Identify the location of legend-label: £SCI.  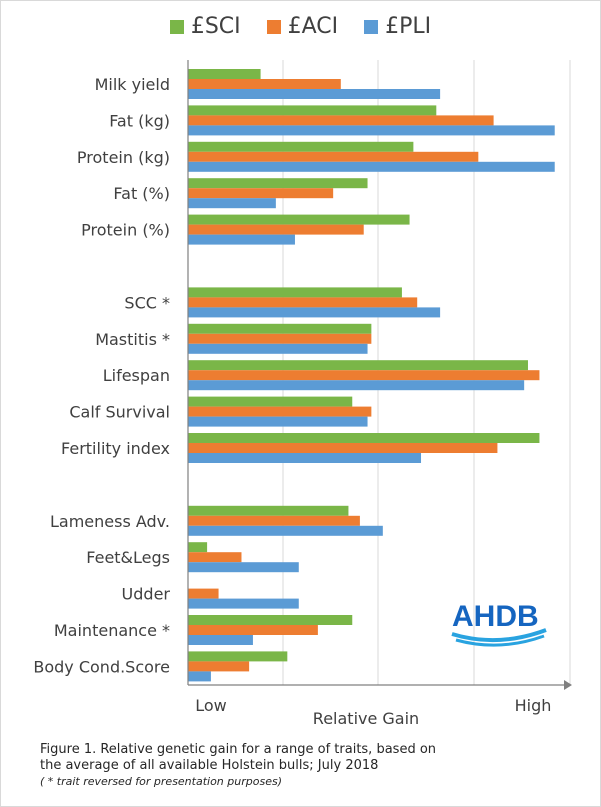
(215, 26).